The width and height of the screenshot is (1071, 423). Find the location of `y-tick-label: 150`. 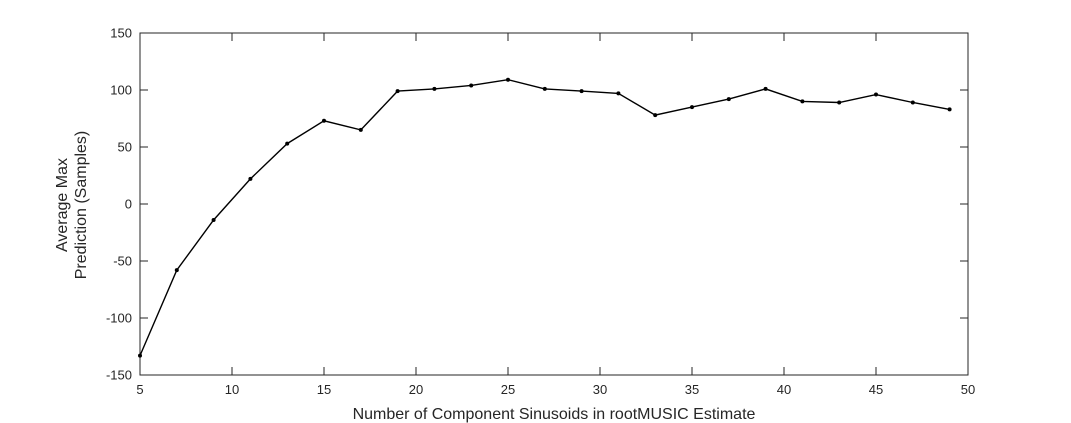

y-tick-label: 150 is located at coordinates (121, 33).